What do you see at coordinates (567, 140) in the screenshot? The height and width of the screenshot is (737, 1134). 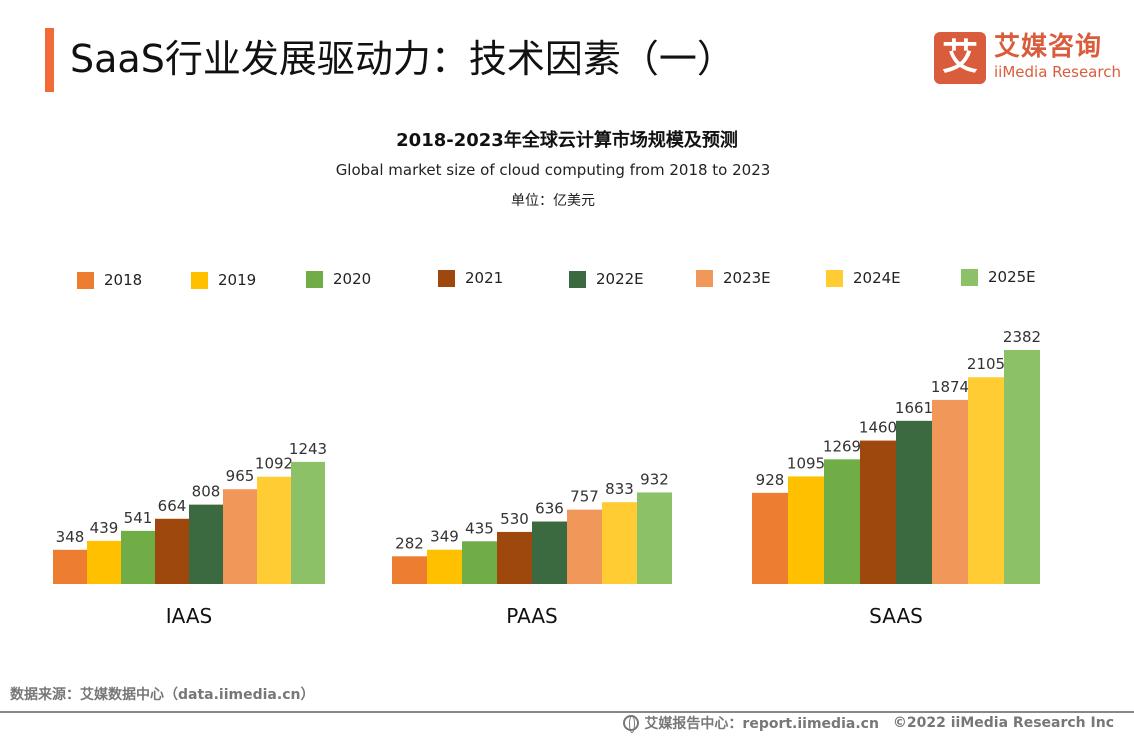 I see `chart-title: 2018-2023年全球云计算市场规模及预测` at bounding box center [567, 140].